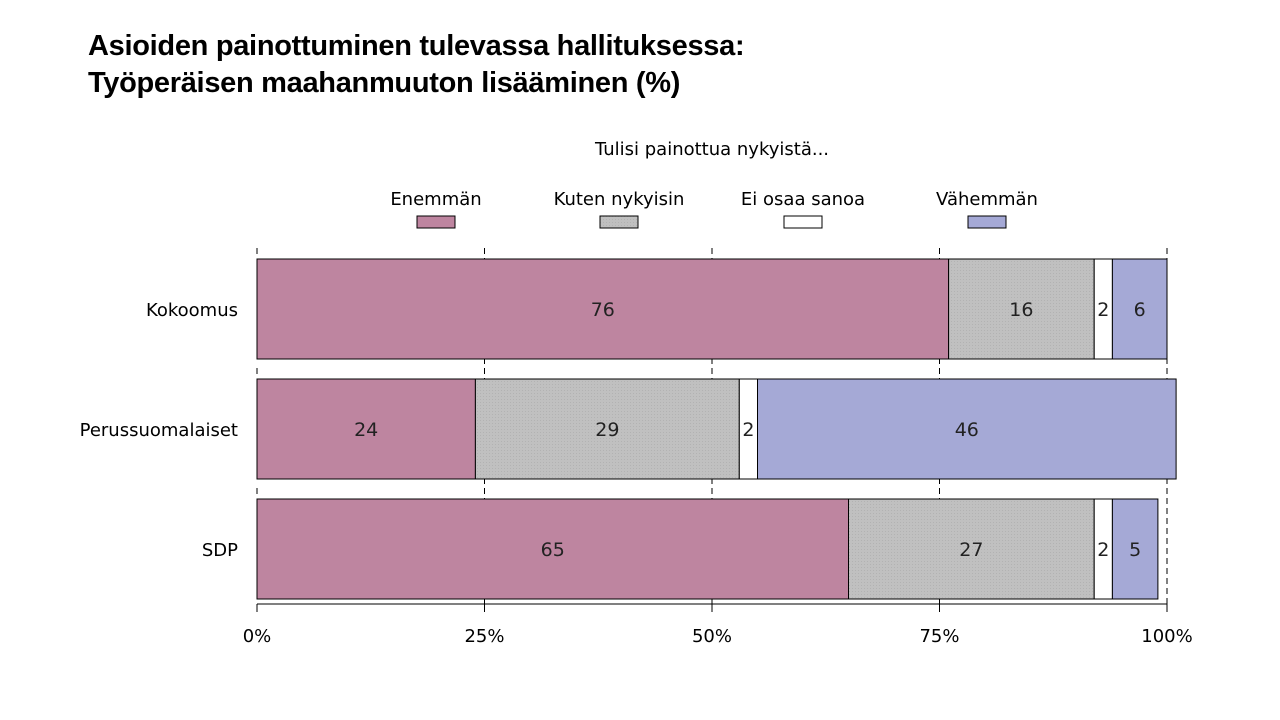 The width and height of the screenshot is (1280, 720). I want to click on data-label-kokoomus-vahemman: 6, so click(1140, 310).